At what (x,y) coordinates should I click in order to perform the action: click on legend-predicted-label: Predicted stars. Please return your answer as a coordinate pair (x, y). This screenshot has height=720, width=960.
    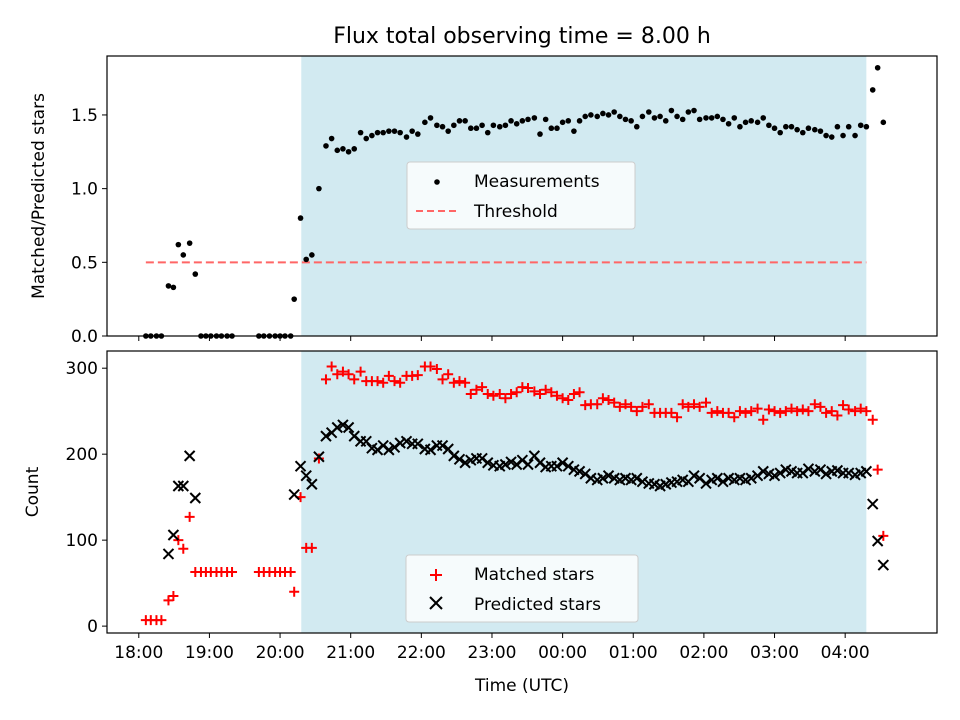
    Looking at the image, I should click on (537, 605).